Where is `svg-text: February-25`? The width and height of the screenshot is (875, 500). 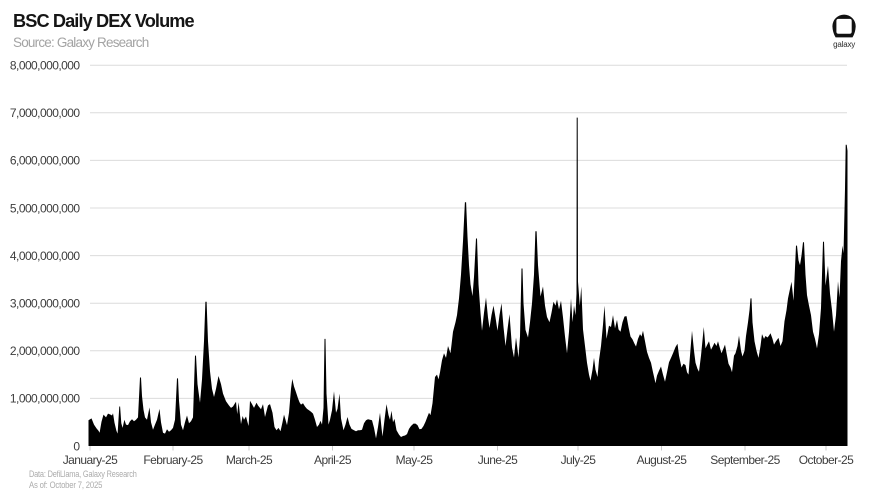 svg-text: February-25 is located at coordinates (173, 460).